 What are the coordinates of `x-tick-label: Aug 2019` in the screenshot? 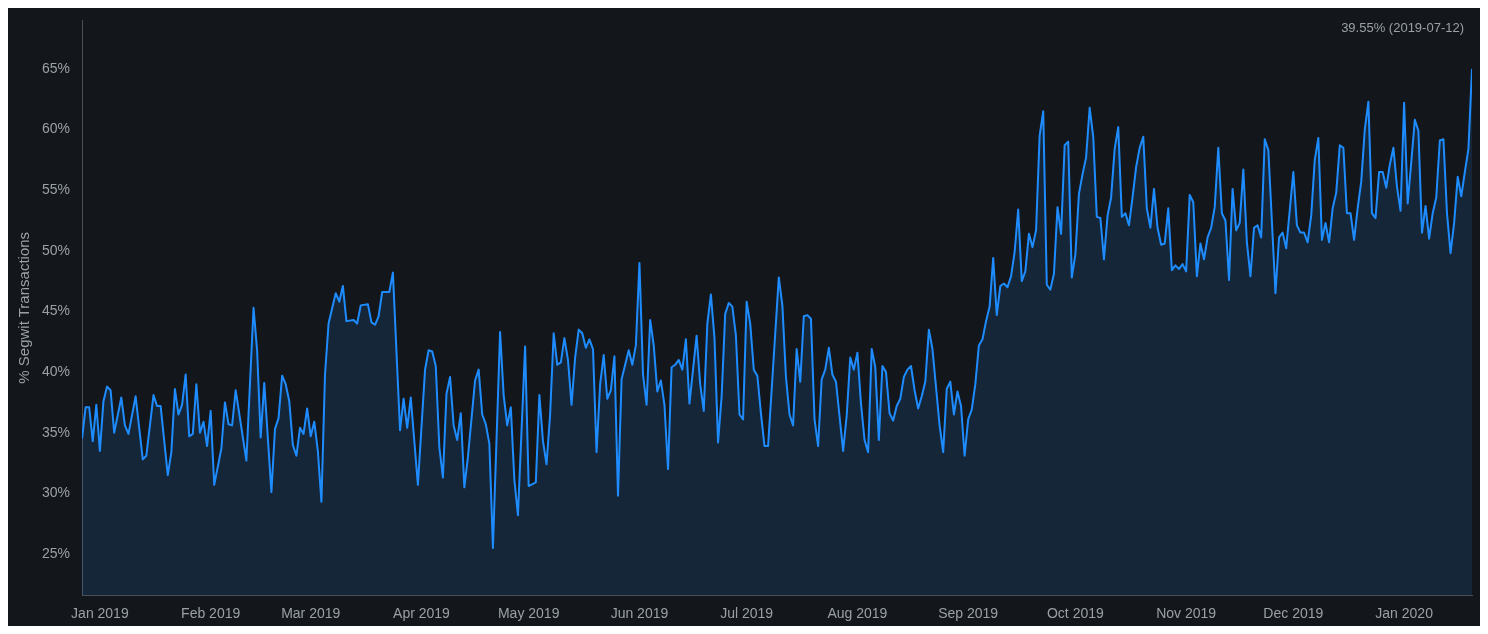 It's located at (857, 613).